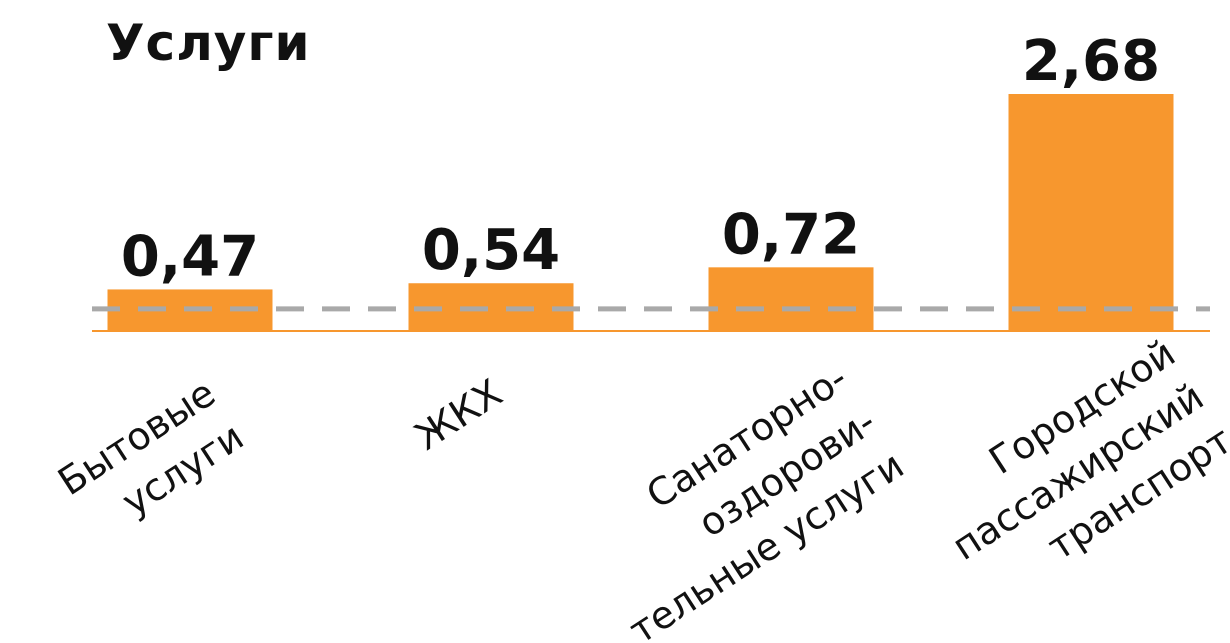 The image size is (1230, 643). I want to click on value-label-1: 0,47, so click(190, 256).